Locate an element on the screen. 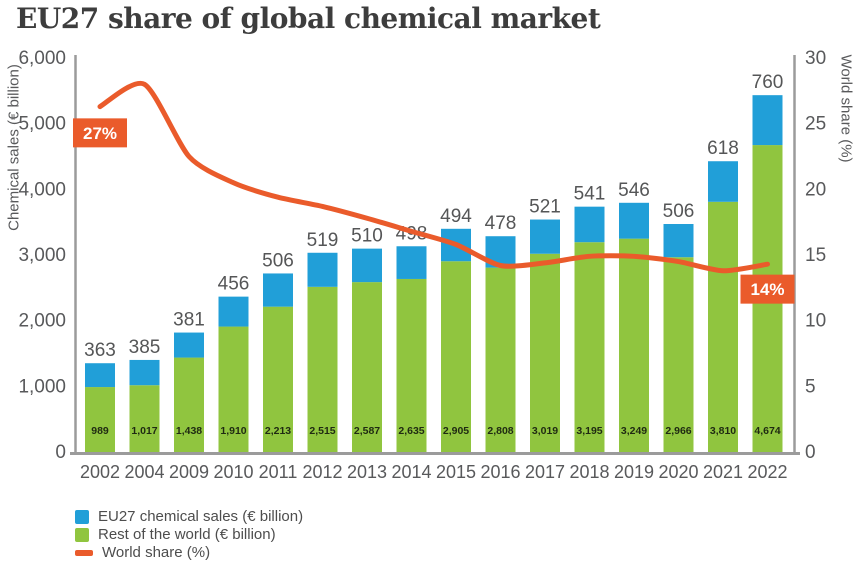  legend-label-rest: Rest of the world (€ billion) is located at coordinates (187, 534).